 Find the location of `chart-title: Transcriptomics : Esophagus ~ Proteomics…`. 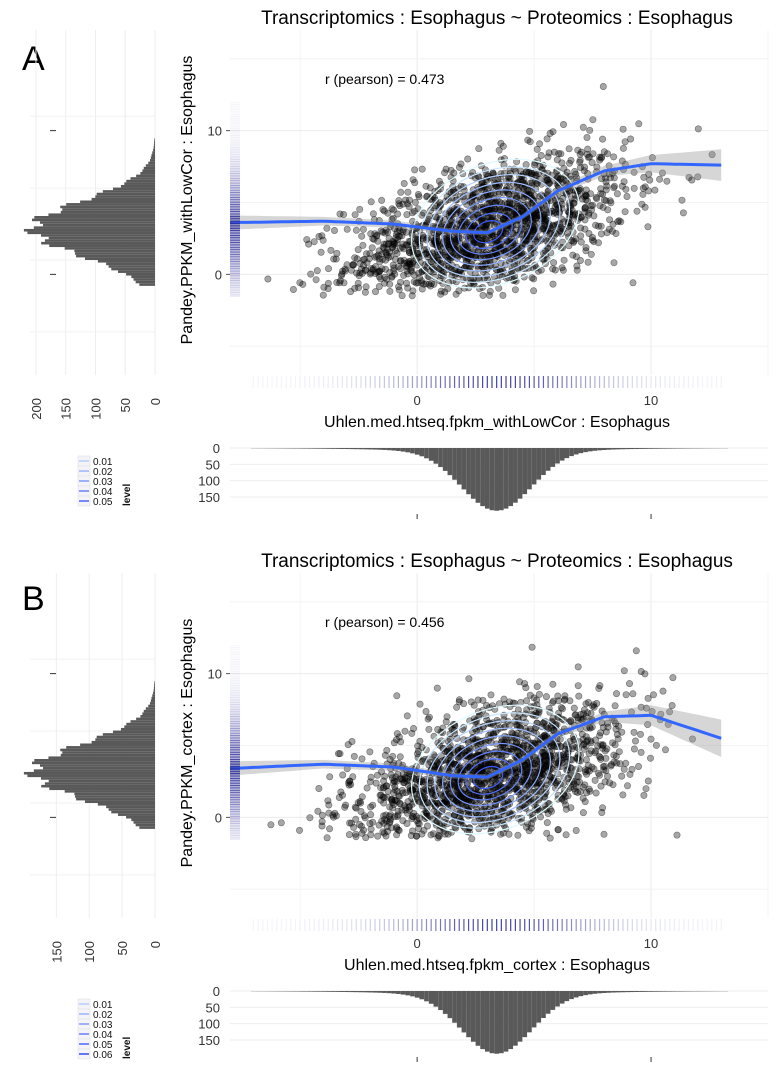

chart-title: Transcriptomics : Esophagus ~ Proteomics… is located at coordinates (497, 561).